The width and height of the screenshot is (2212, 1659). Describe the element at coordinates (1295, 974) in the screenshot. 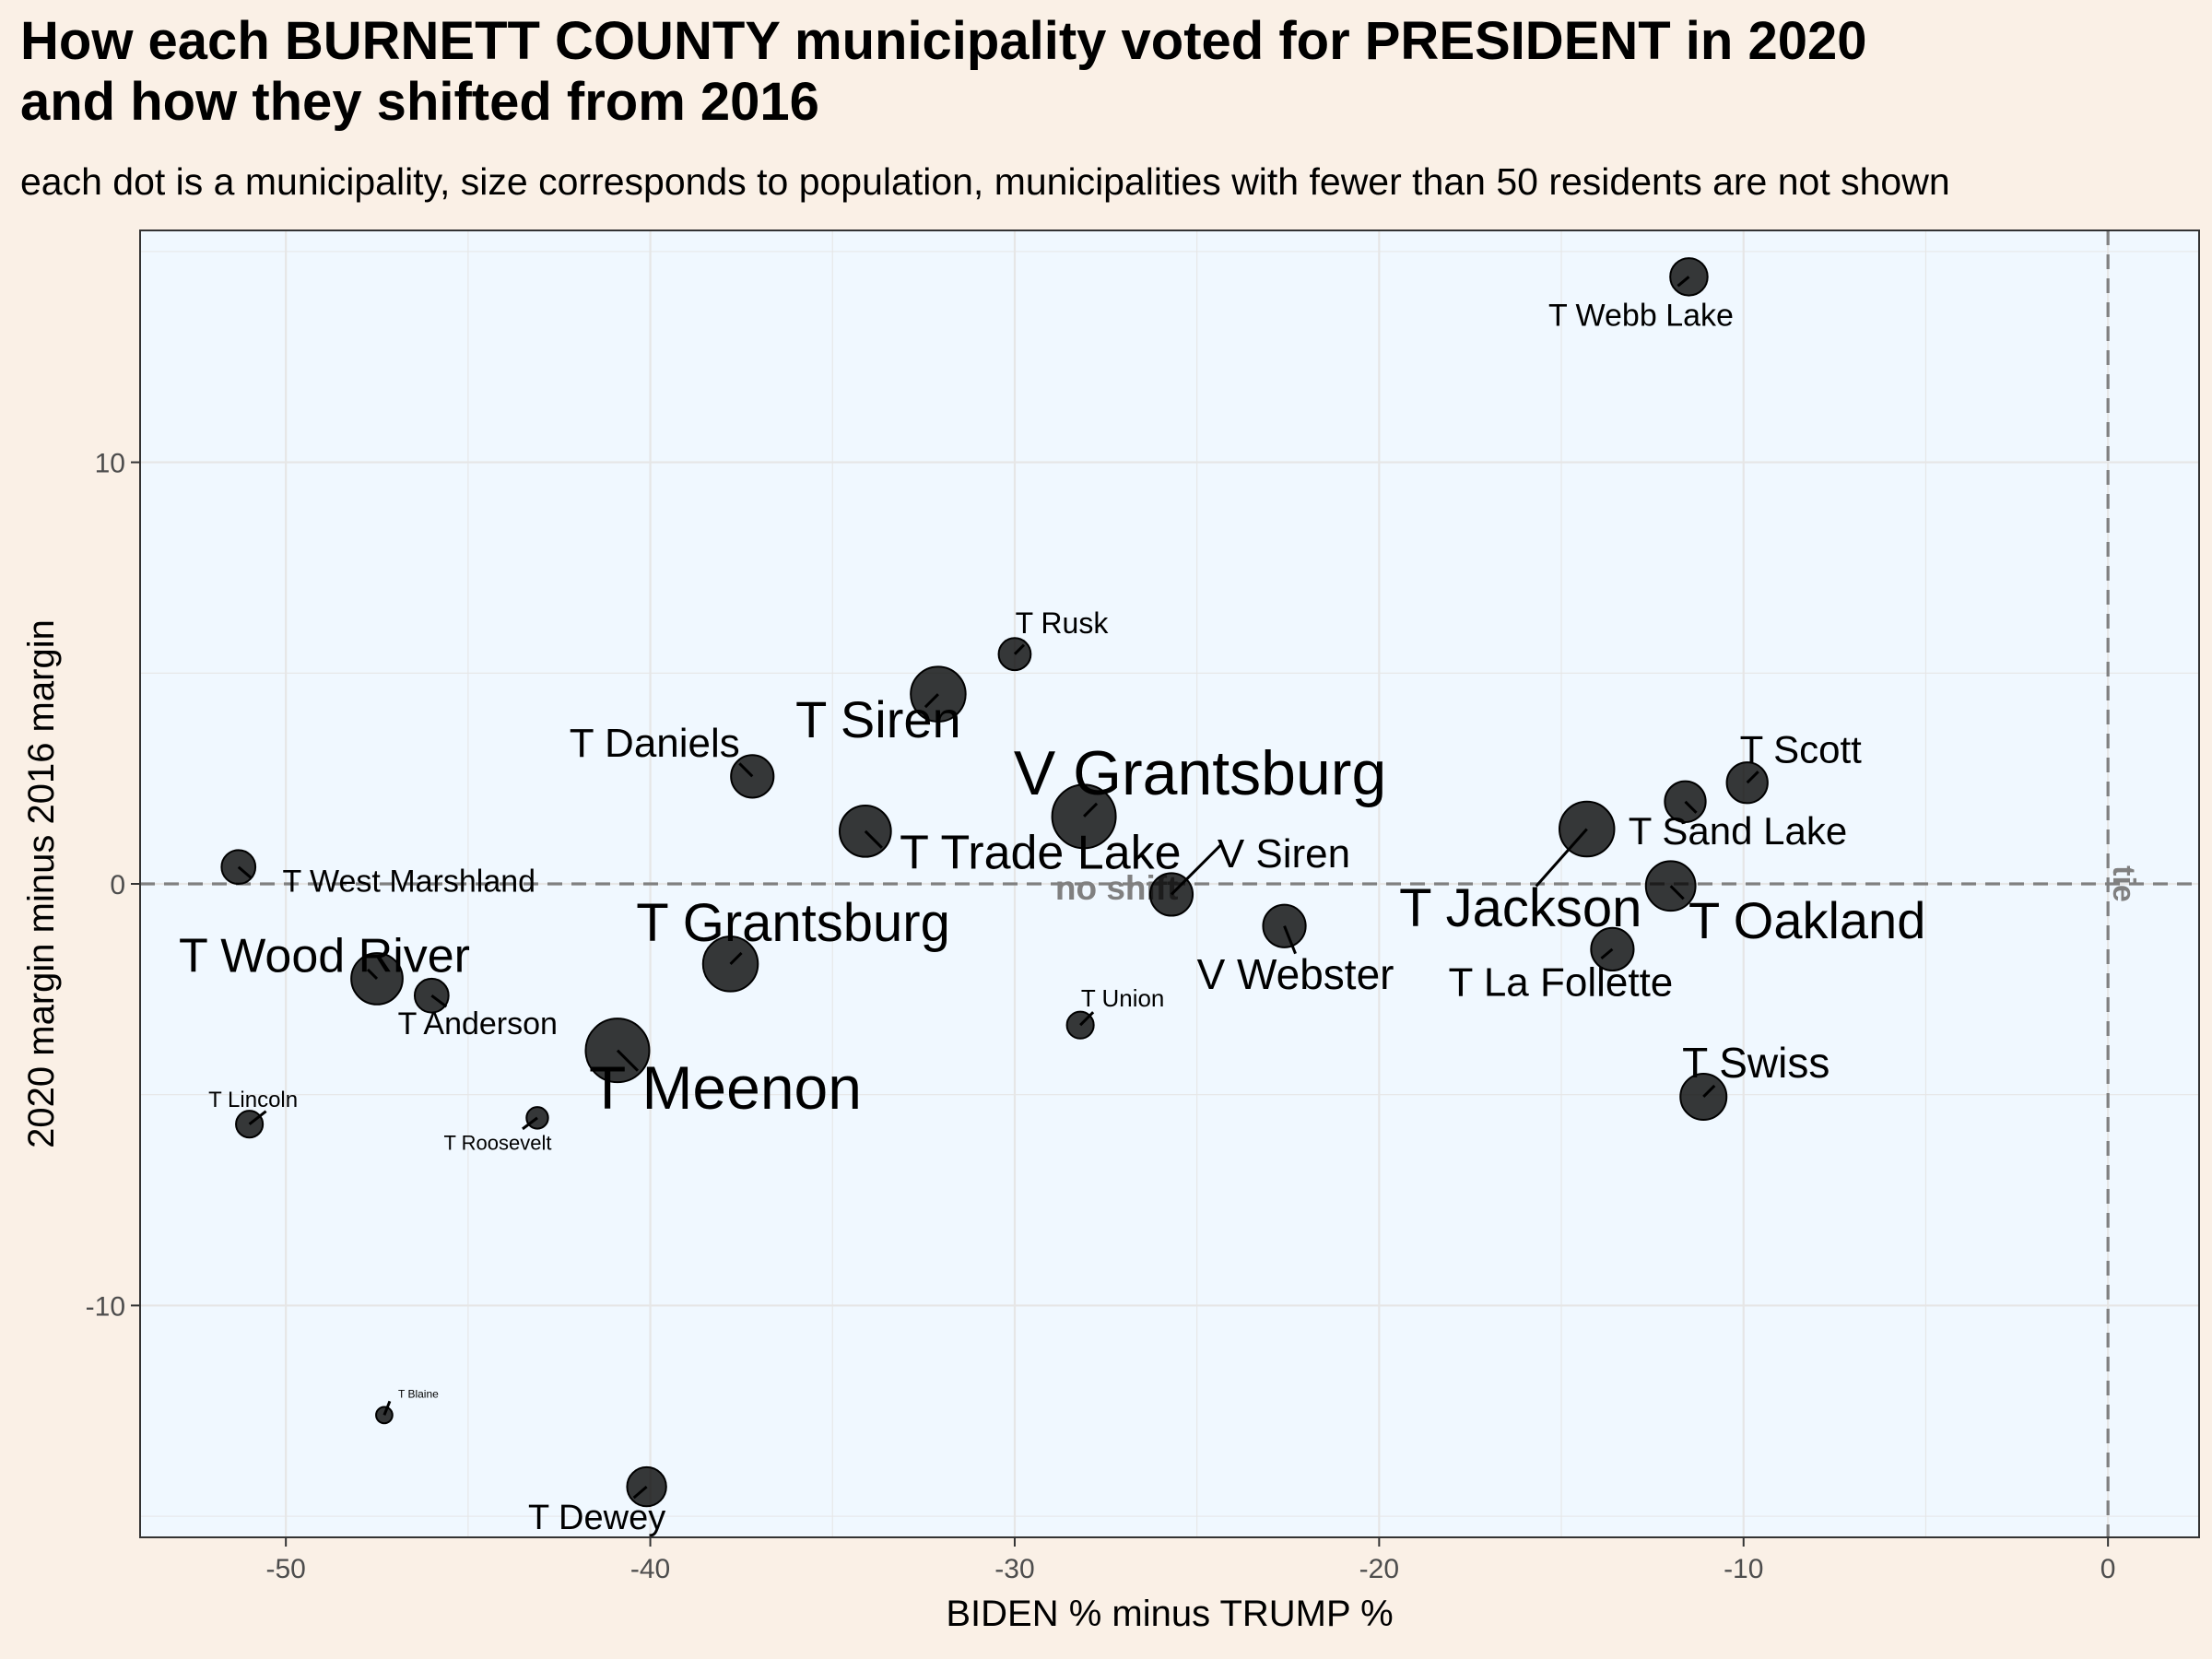

I see `point-label: V Webster` at that location.